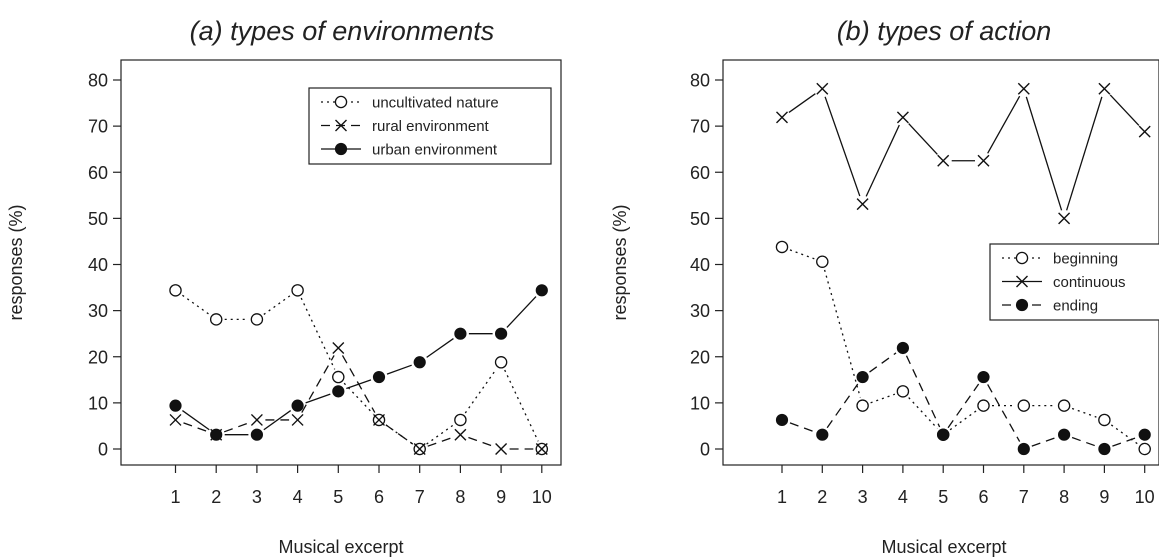  What do you see at coordinates (700, 403) in the screenshot?
I see `y-tick-label: 10` at bounding box center [700, 403].